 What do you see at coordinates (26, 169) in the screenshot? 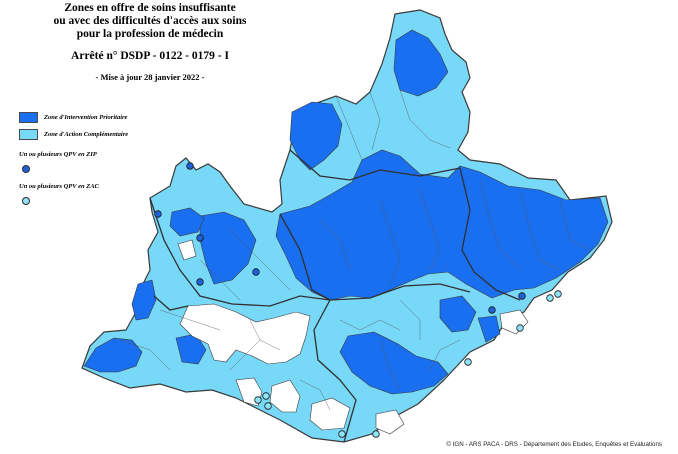
I see `legend-qpv-zip-dot` at bounding box center [26, 169].